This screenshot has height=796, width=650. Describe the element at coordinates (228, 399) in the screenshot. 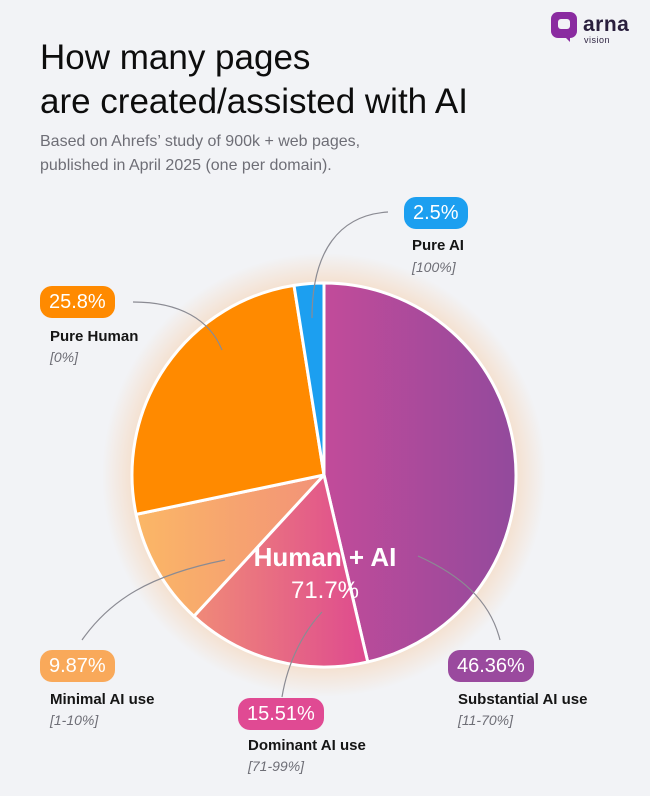

I see `slice-pure-human` at that location.